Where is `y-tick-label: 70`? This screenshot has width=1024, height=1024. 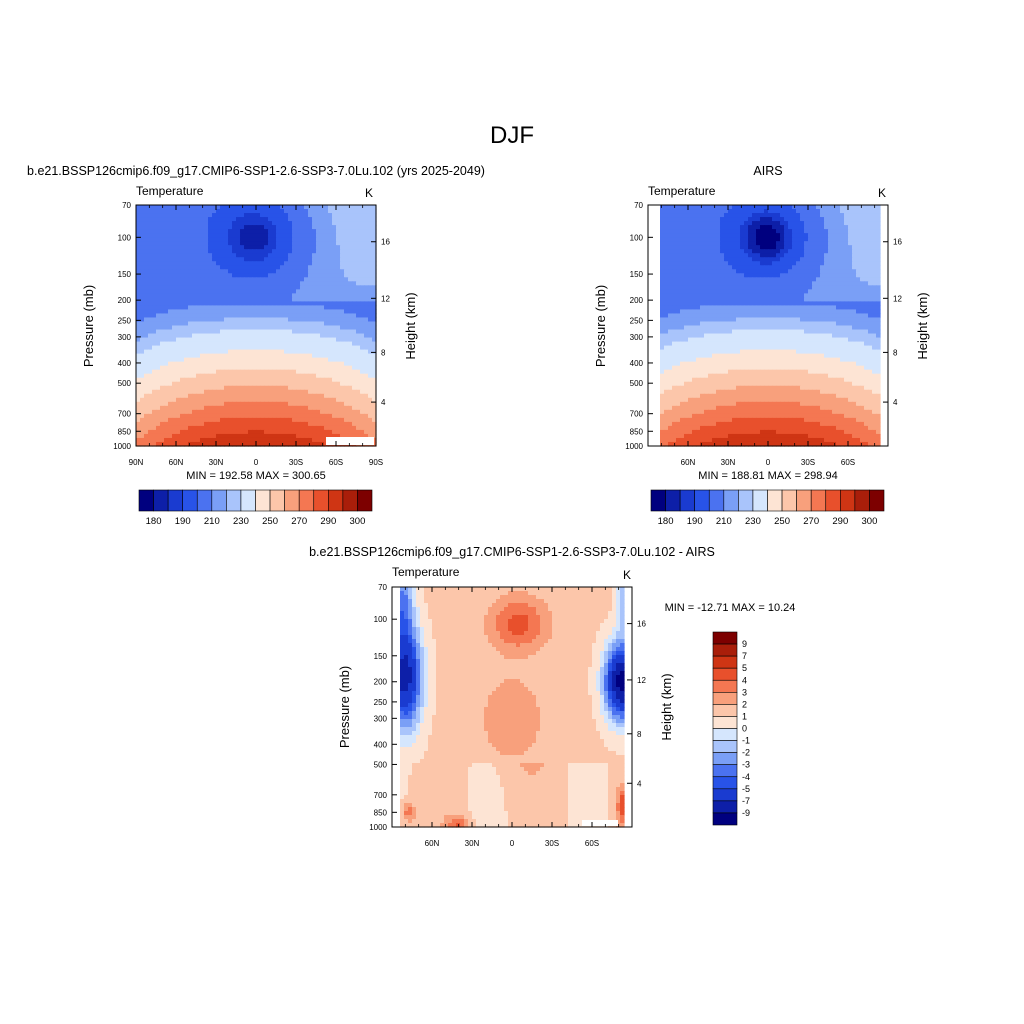
y-tick-label: 70 is located at coordinates (126, 205).